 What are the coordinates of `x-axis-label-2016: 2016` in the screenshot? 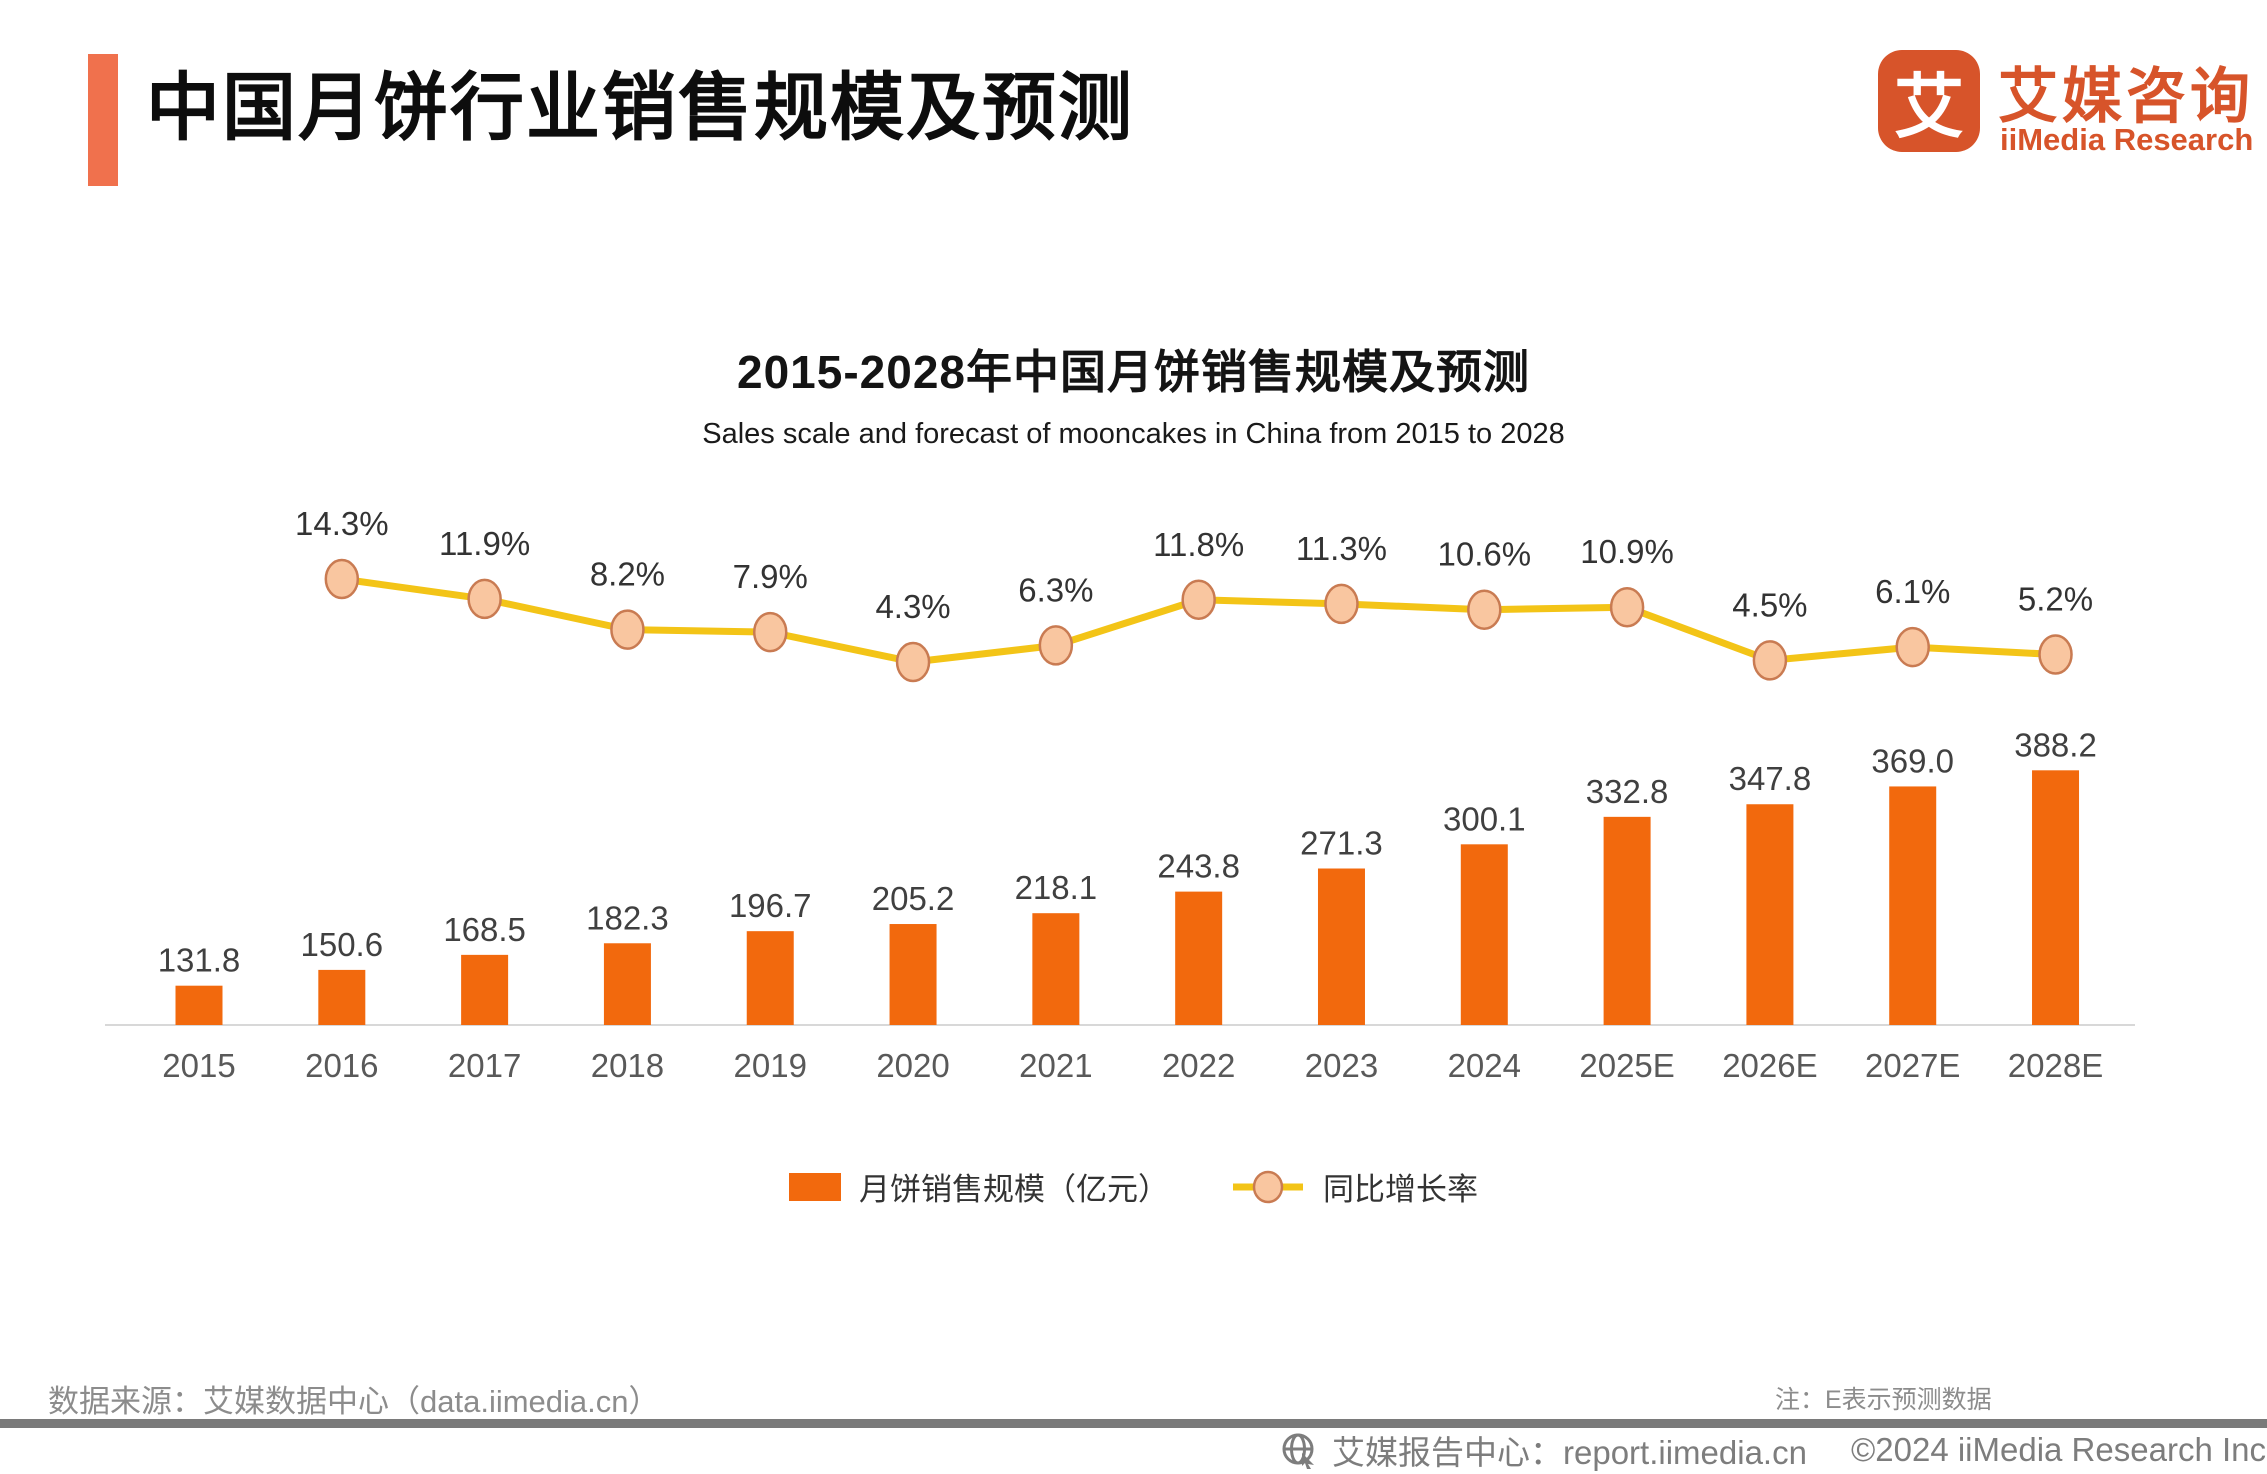 It's located at (341, 1065).